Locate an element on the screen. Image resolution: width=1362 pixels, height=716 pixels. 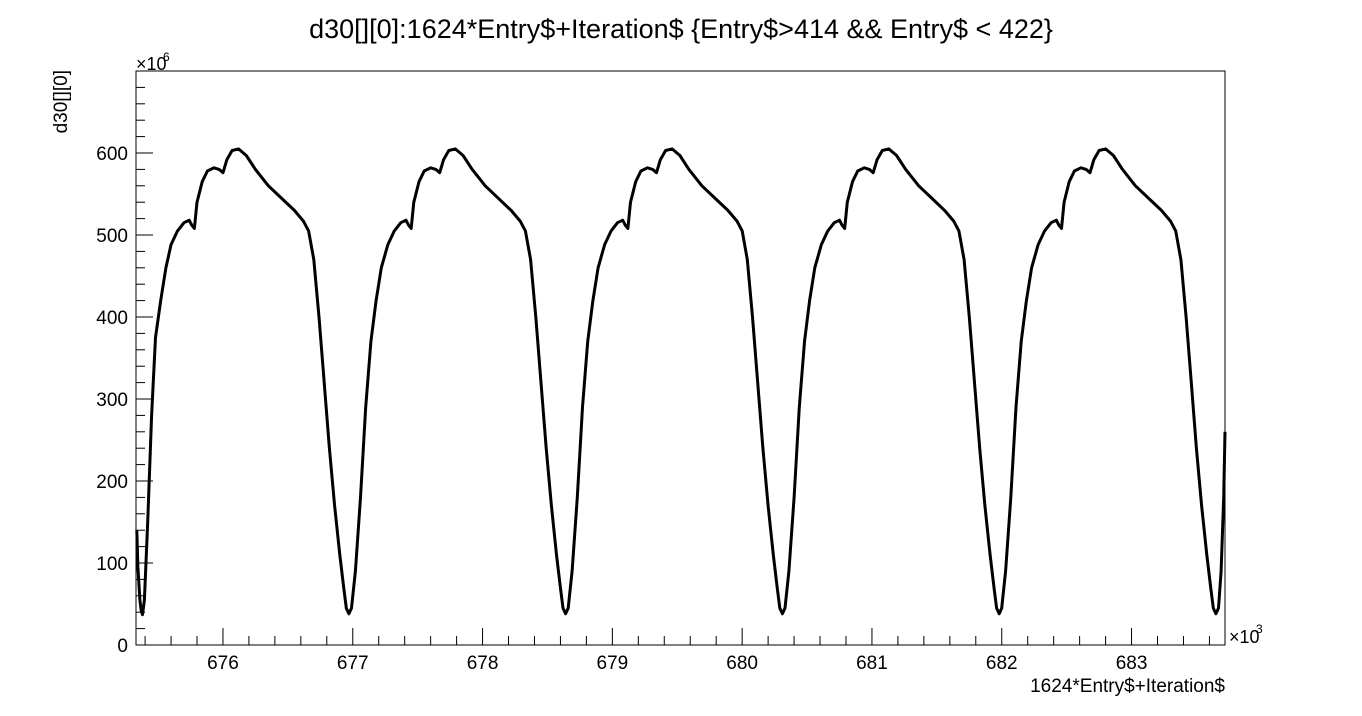
x-exponent: ×10 3 is located at coordinates (1246, 634).